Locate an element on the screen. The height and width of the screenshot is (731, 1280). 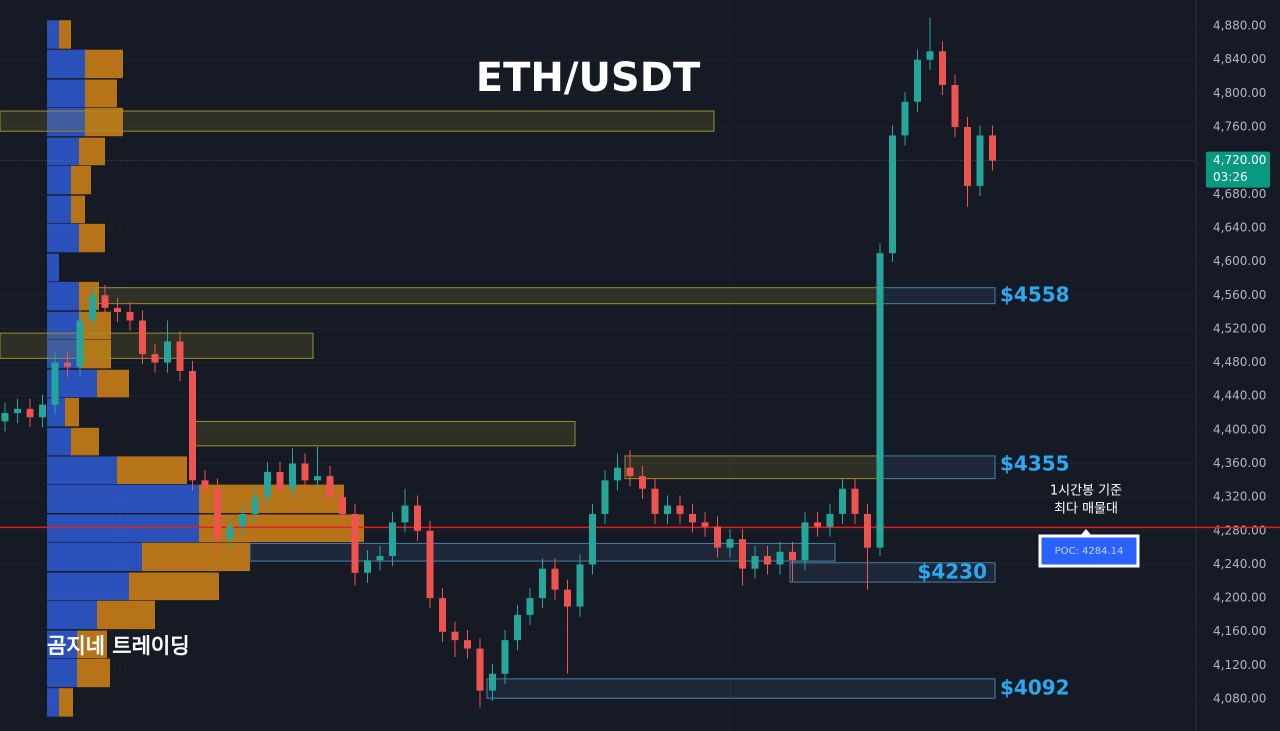
poc-note: 1시간봉 기준 is located at coordinates (1086, 491).